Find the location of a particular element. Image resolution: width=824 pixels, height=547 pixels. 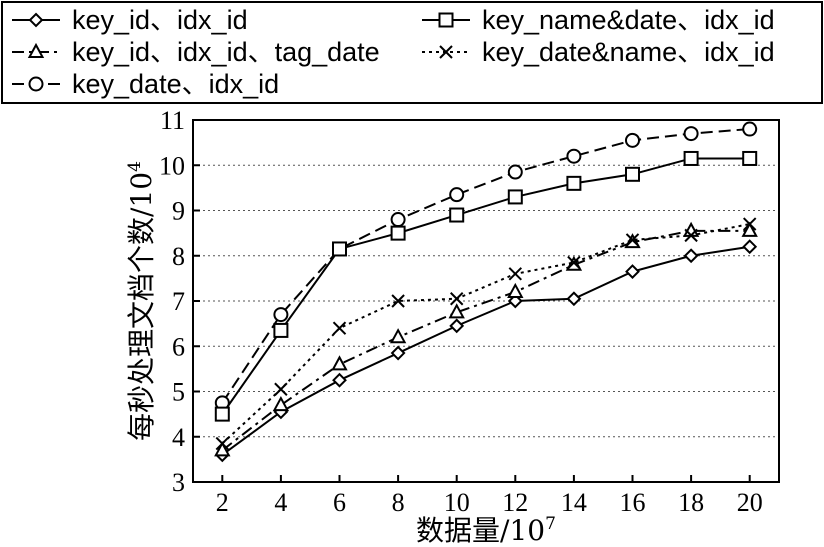

x-axis-title: 数据量/107 is located at coordinates (486, 530).